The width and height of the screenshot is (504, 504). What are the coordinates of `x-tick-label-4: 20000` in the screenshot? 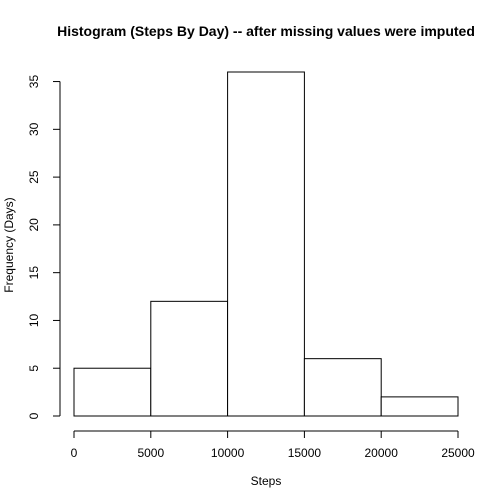 It's located at (382, 453).